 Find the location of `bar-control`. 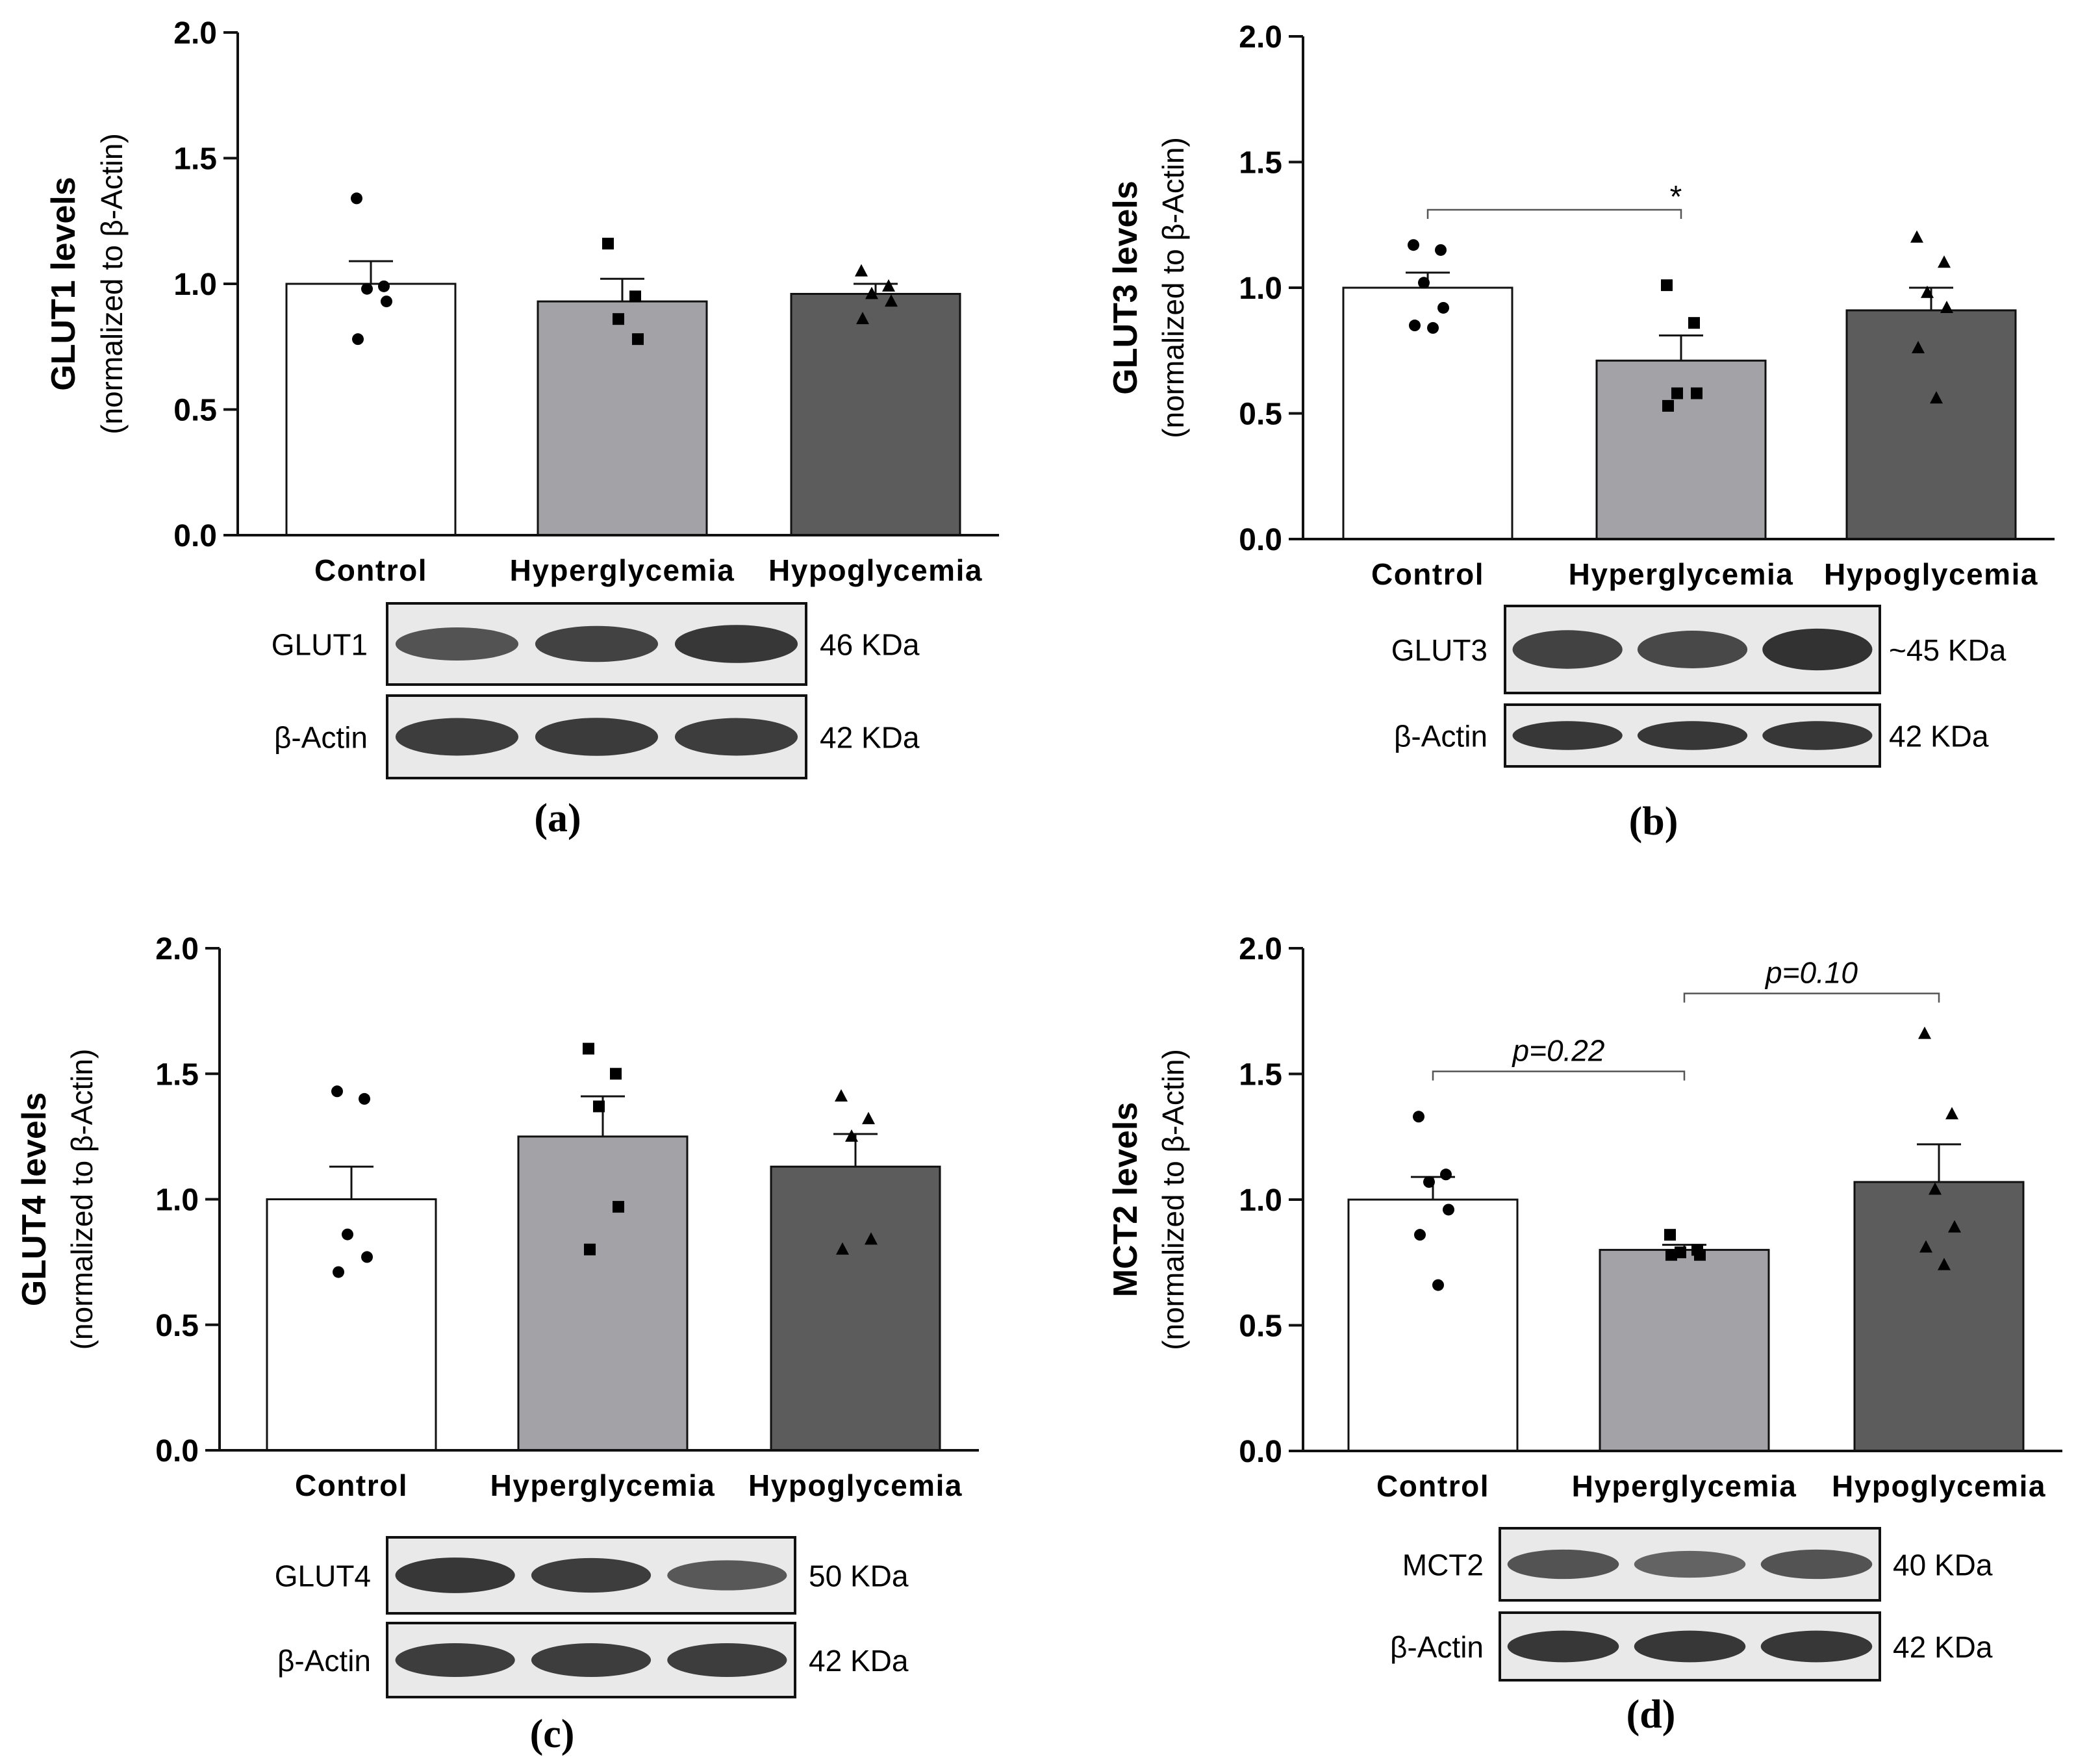

bar-control is located at coordinates (1433, 1325).